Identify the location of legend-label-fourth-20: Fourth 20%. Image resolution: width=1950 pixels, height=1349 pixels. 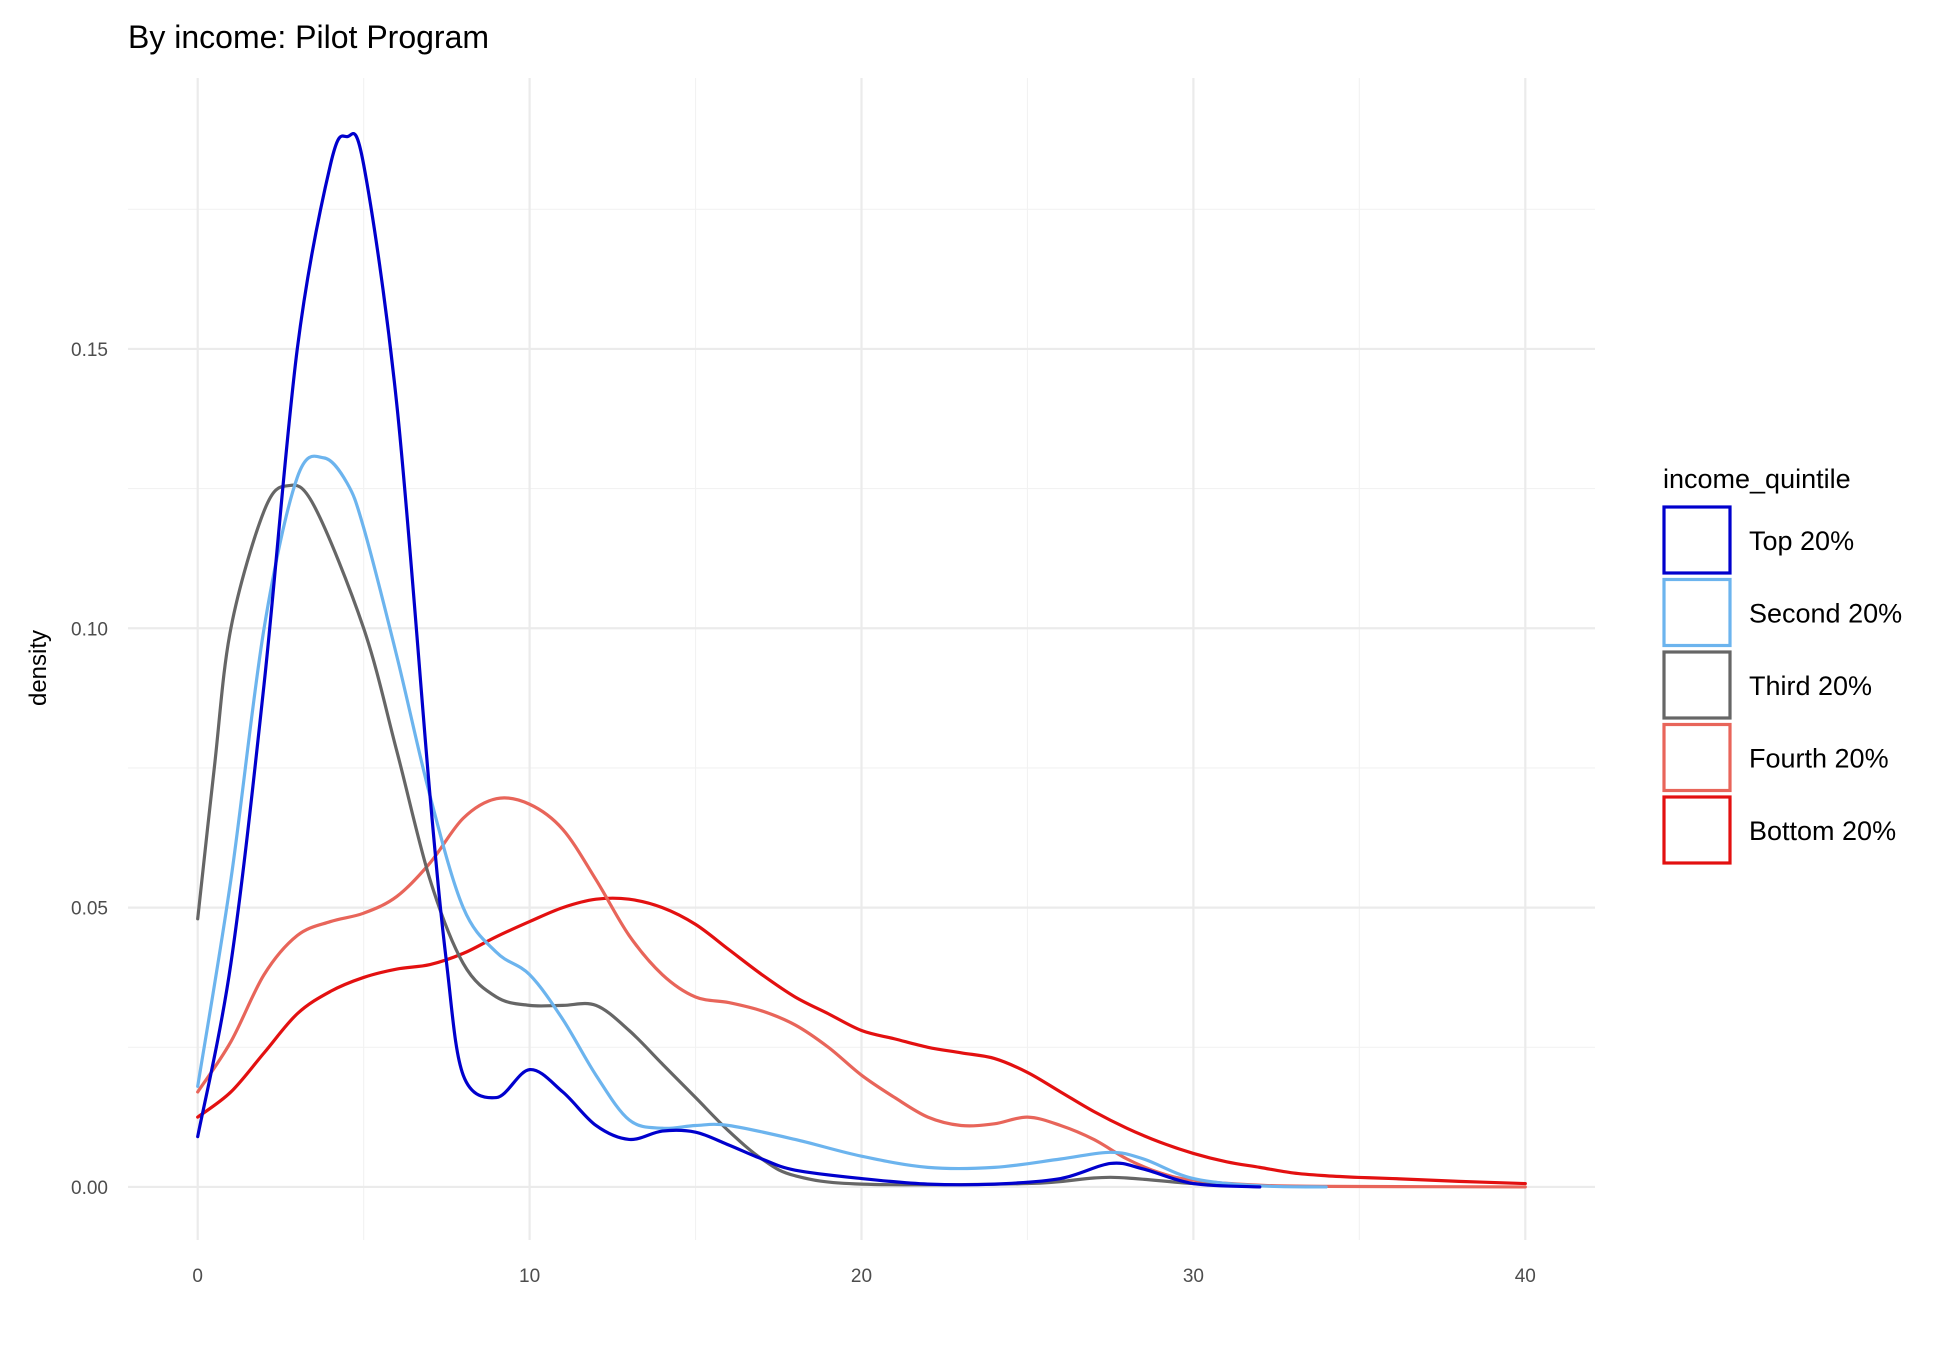
(1819, 759).